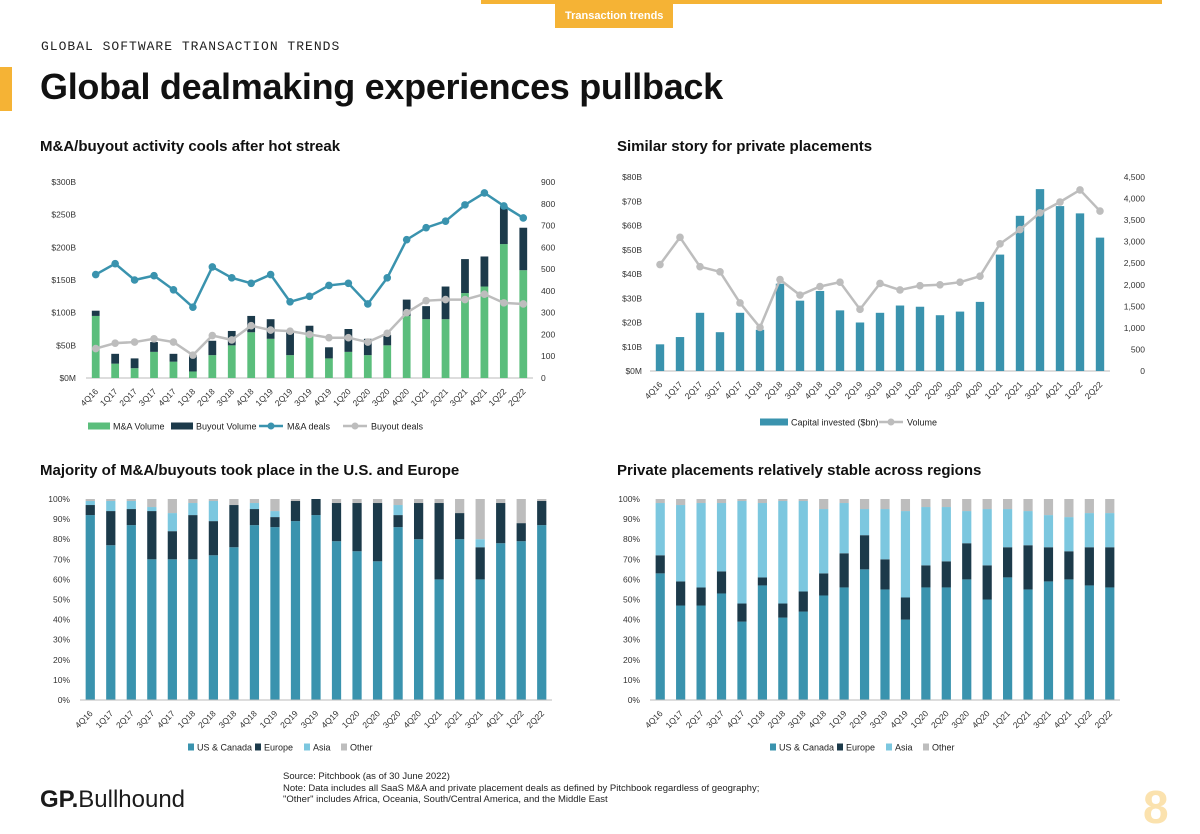 The height and width of the screenshot is (834, 1200). I want to click on ppreg-x-tick-label: 4Q18, so click(817, 719).